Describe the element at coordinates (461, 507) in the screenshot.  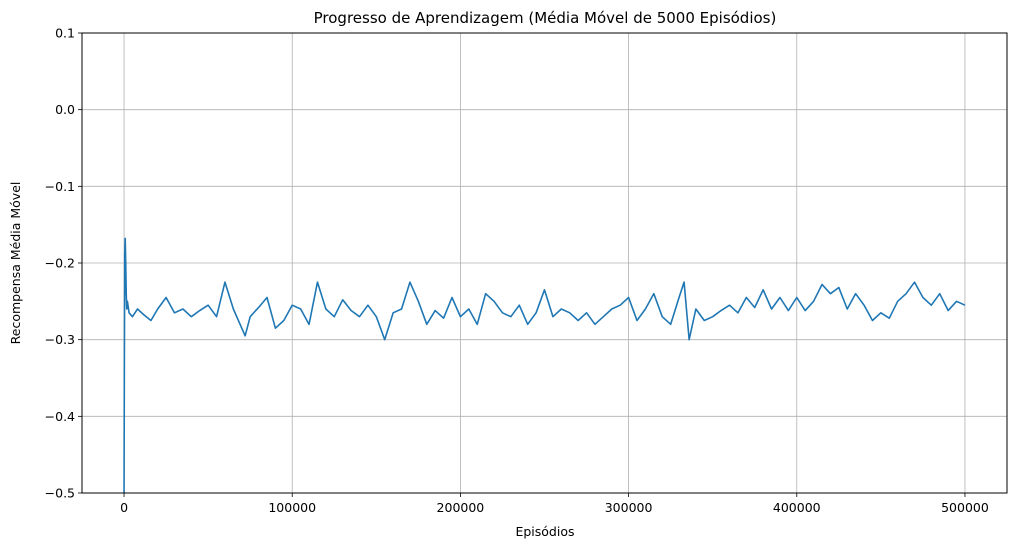
I see `x-tick-label: 200000` at that location.